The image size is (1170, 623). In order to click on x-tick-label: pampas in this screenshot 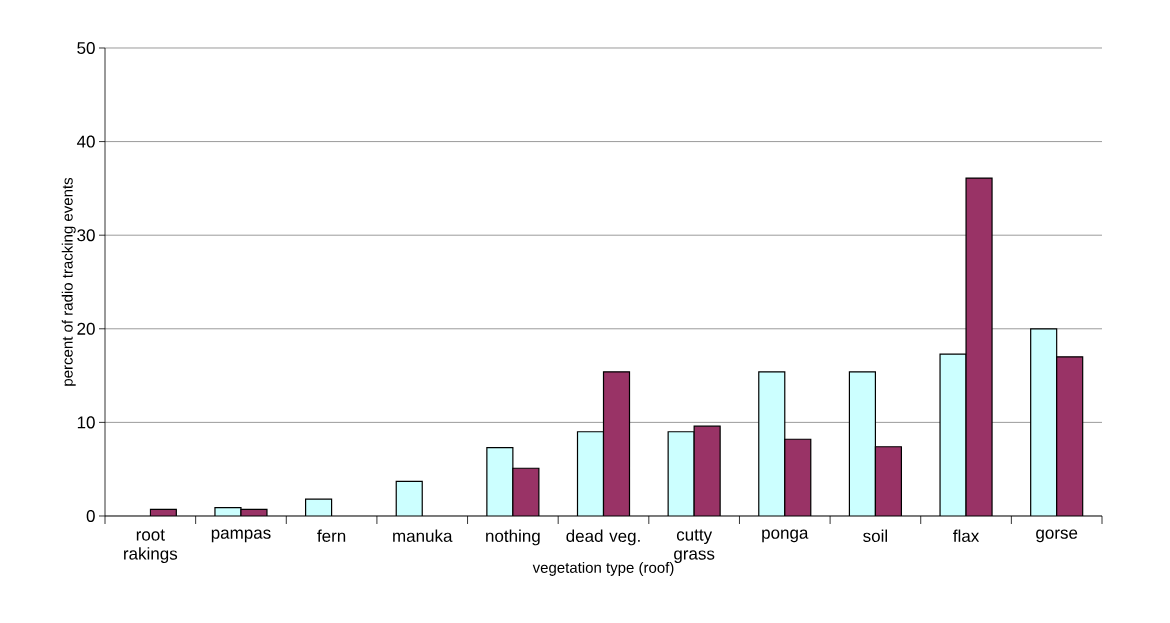, I will do `click(241, 536)`.